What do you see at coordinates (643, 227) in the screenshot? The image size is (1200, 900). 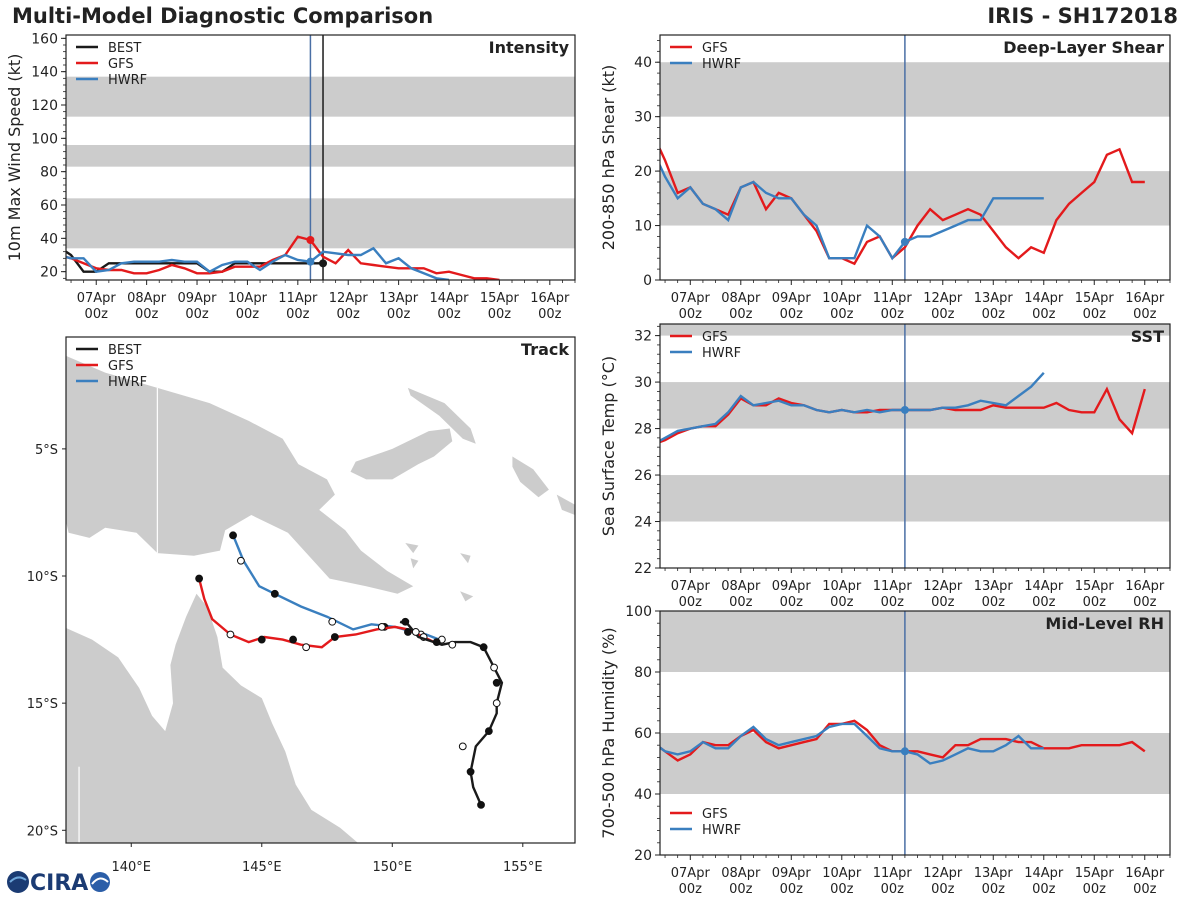 I see `y-tick-label: 10` at bounding box center [643, 227].